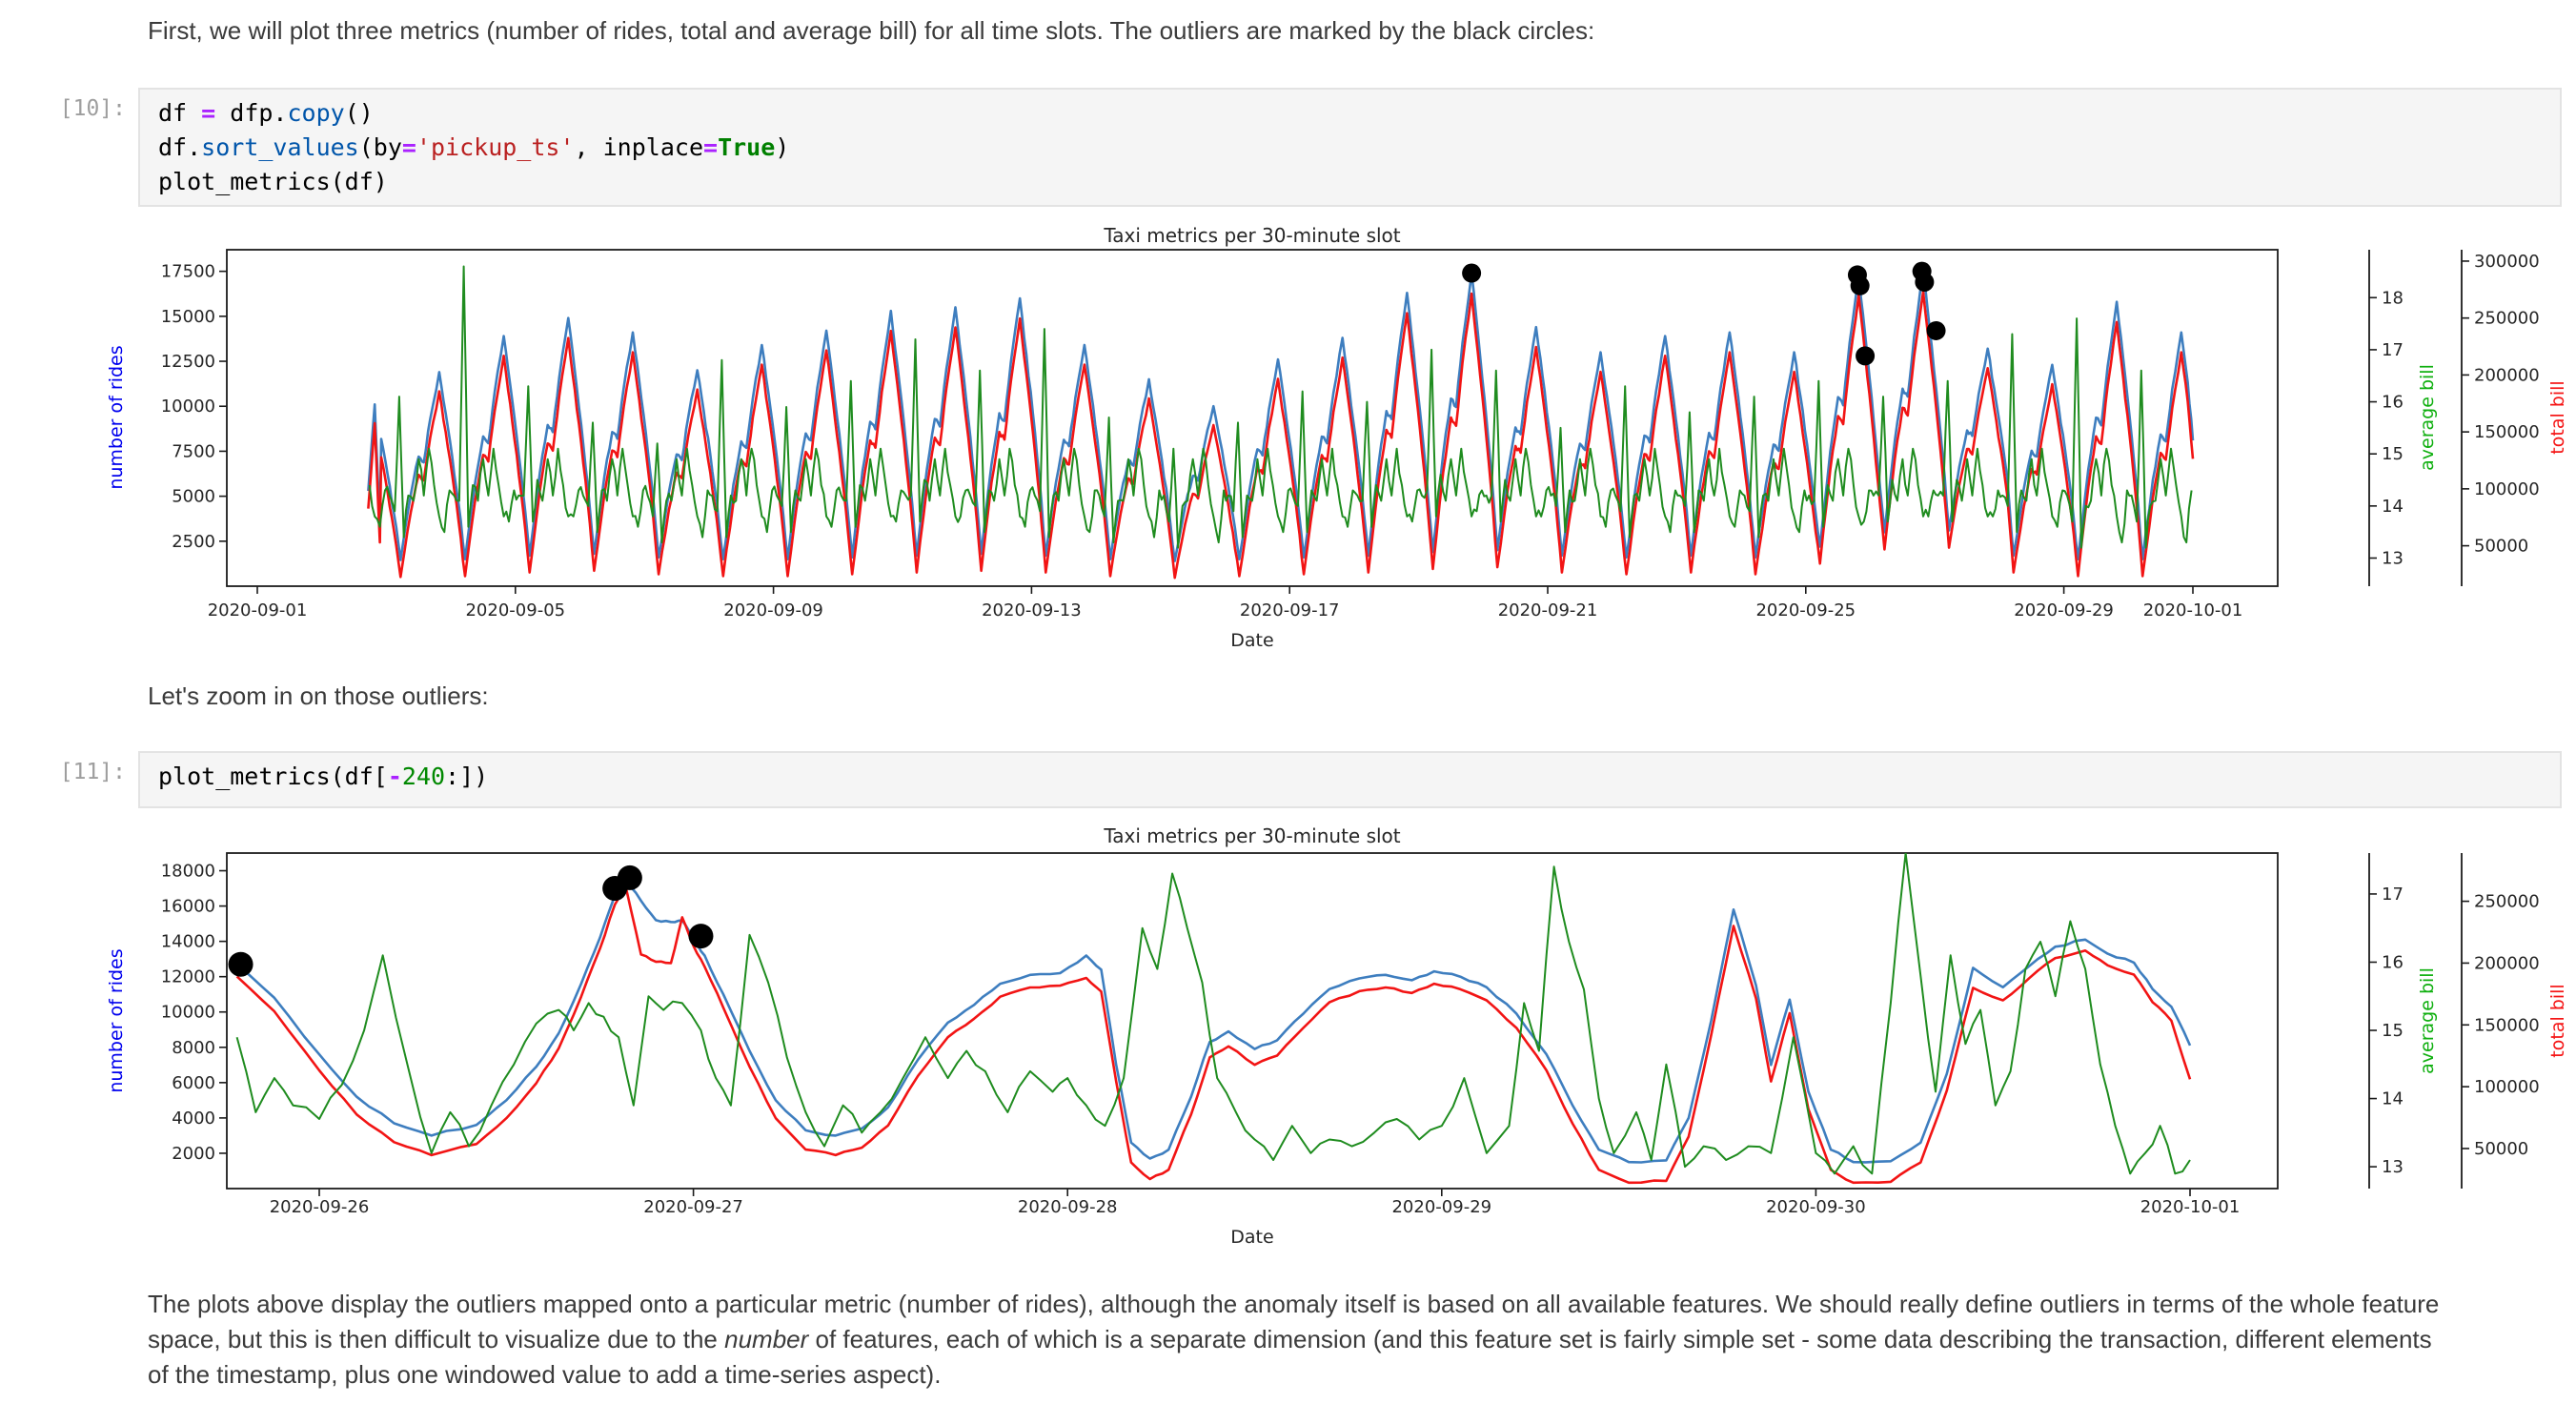 Image resolution: width=2576 pixels, height=1424 pixels. Describe the element at coordinates (1068, 1207) in the screenshot. I see `svg-text: 2020-09-28` at that location.